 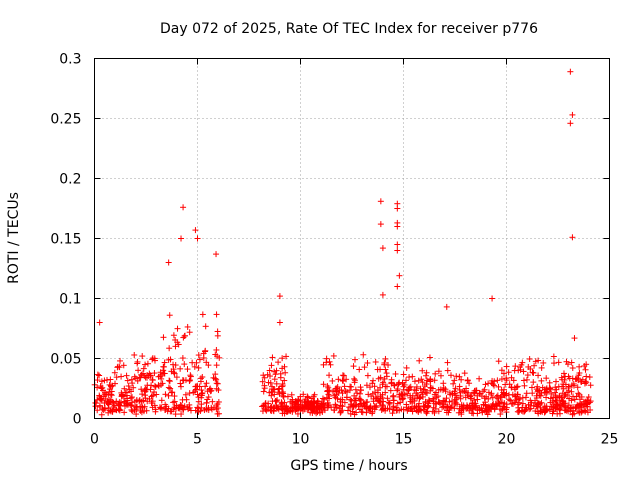 What do you see at coordinates (65, 120) in the screenshot?
I see `y-tick-label: 0.25` at bounding box center [65, 120].